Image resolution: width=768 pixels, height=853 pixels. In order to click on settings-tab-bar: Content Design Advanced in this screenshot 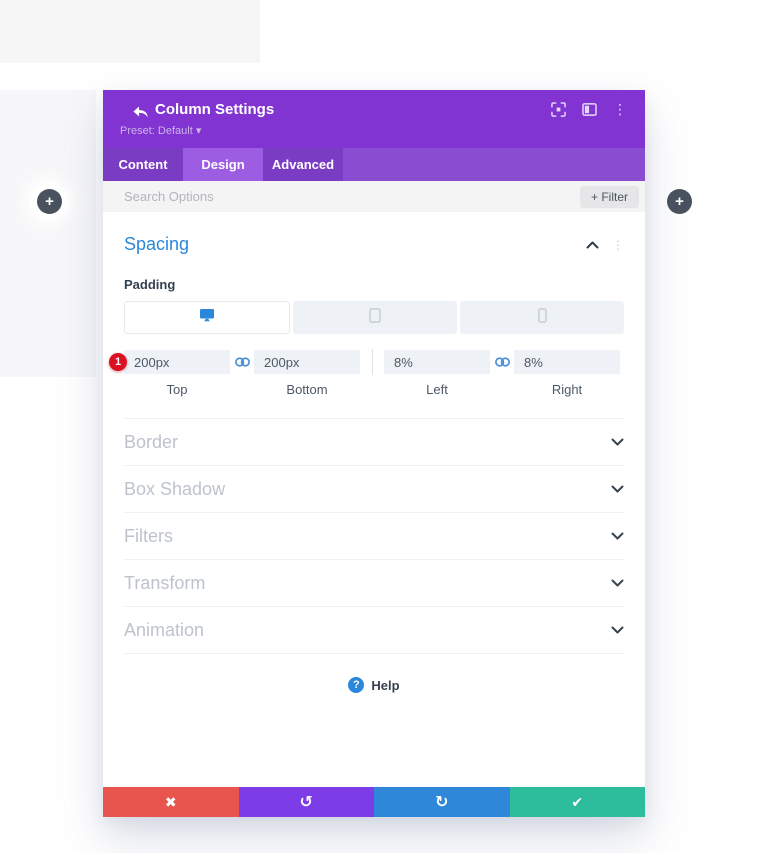, I will do `click(374, 164)`.